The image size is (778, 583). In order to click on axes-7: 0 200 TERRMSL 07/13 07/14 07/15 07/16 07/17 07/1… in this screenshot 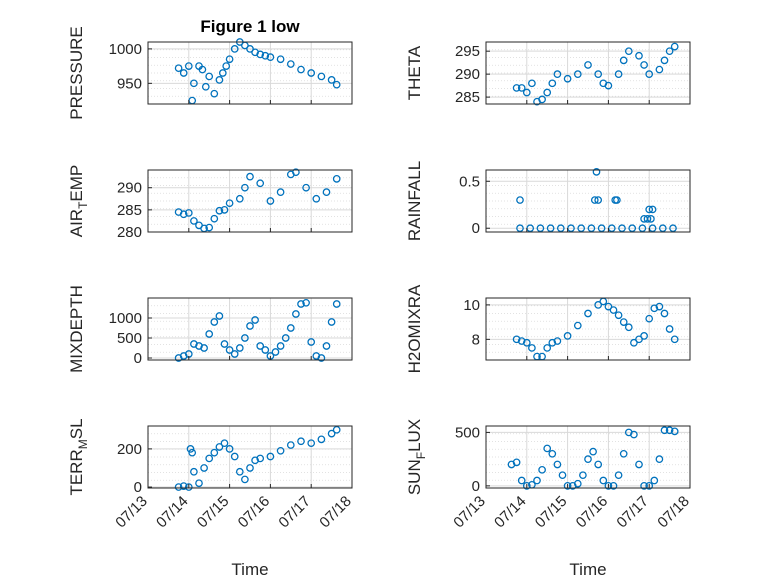, I will do `click(211, 498)`.